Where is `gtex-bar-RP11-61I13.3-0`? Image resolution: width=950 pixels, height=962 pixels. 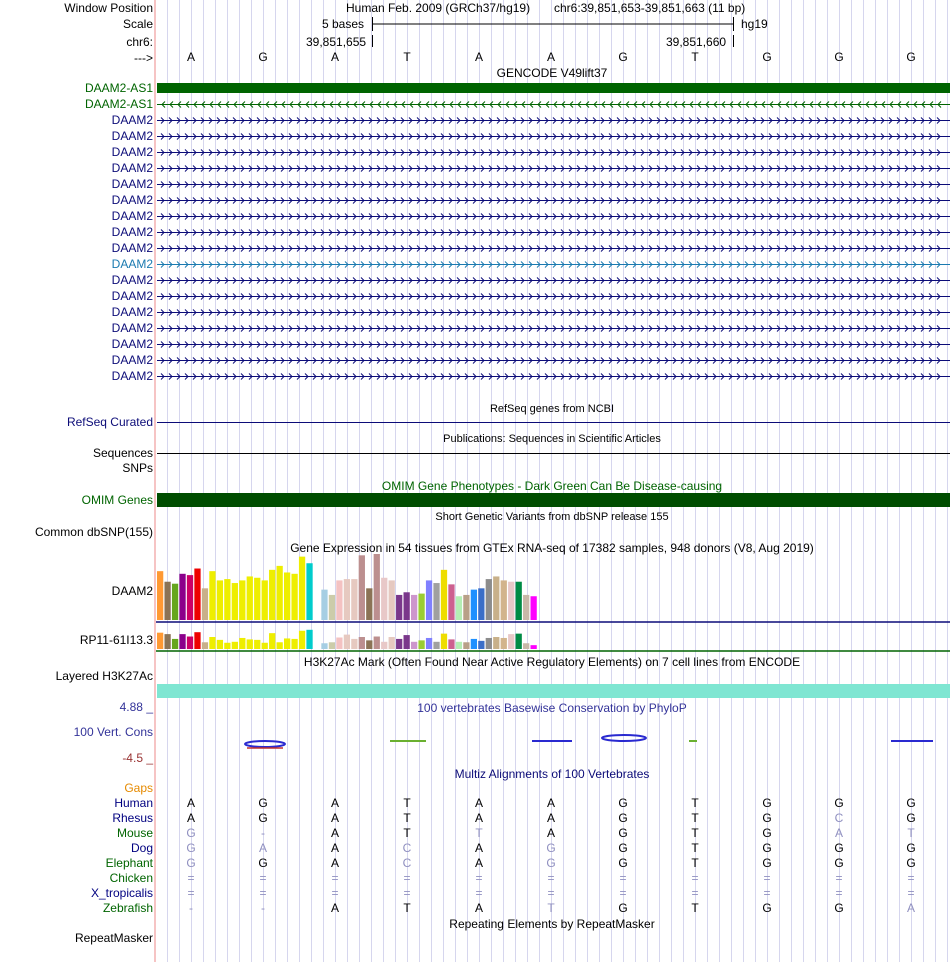
gtex-bar-RP11-61I13.3-0 is located at coordinates (160, 640).